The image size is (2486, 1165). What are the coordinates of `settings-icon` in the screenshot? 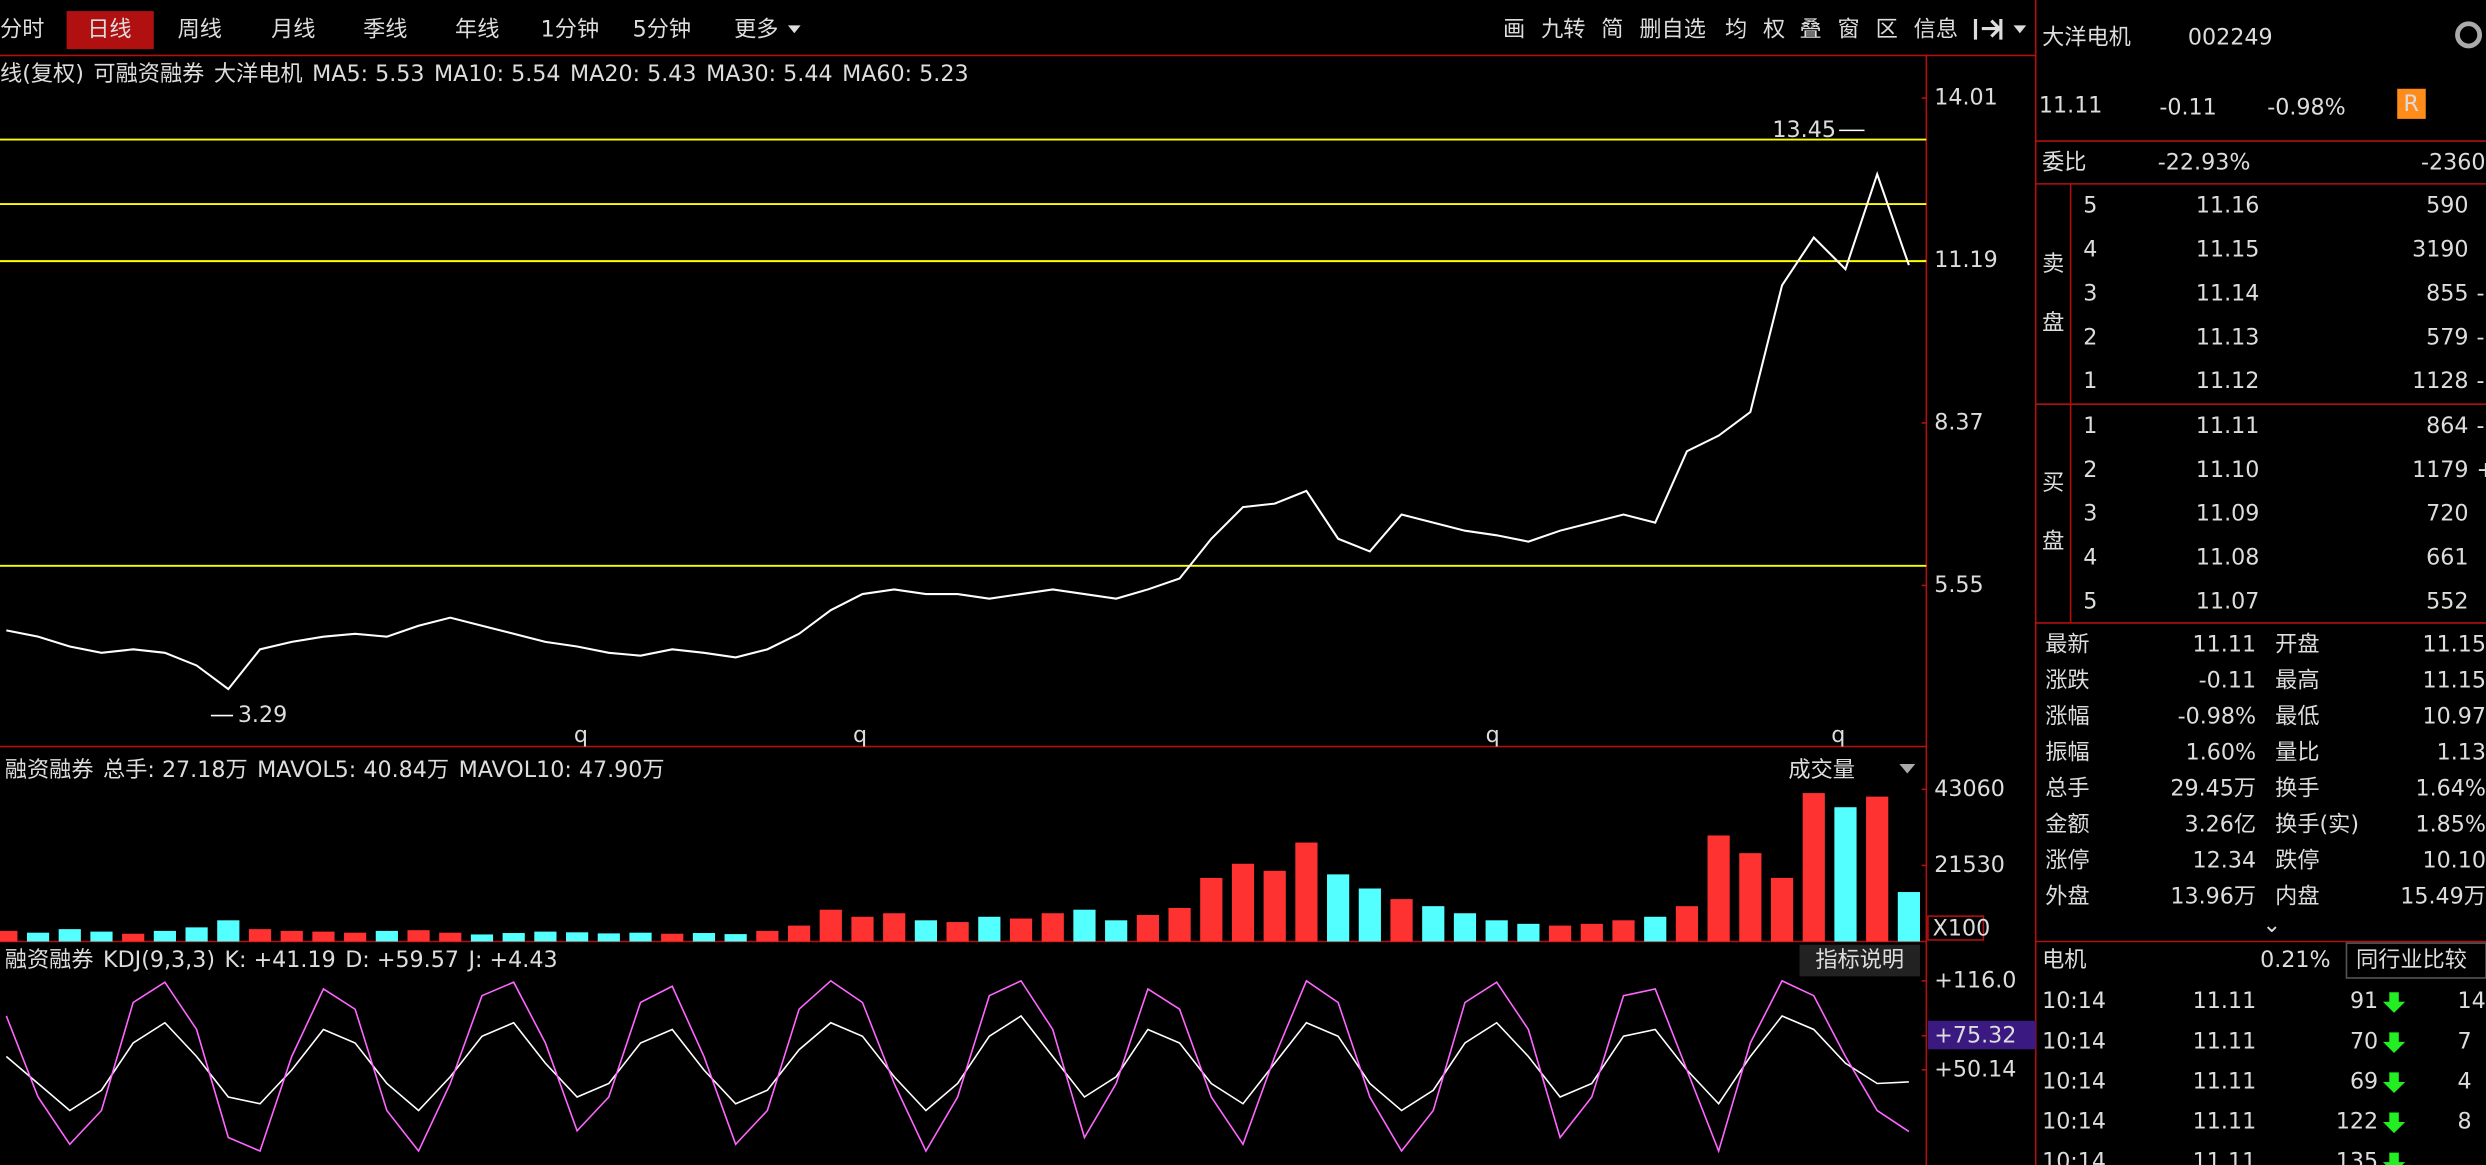 It's located at (2469, 35).